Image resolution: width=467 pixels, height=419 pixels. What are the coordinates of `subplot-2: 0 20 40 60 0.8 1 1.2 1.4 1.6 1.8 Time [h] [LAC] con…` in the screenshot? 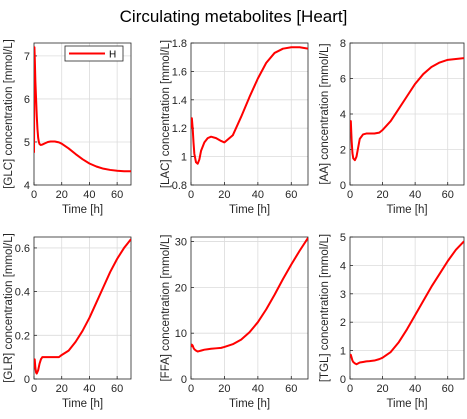 It's located at (234, 127).